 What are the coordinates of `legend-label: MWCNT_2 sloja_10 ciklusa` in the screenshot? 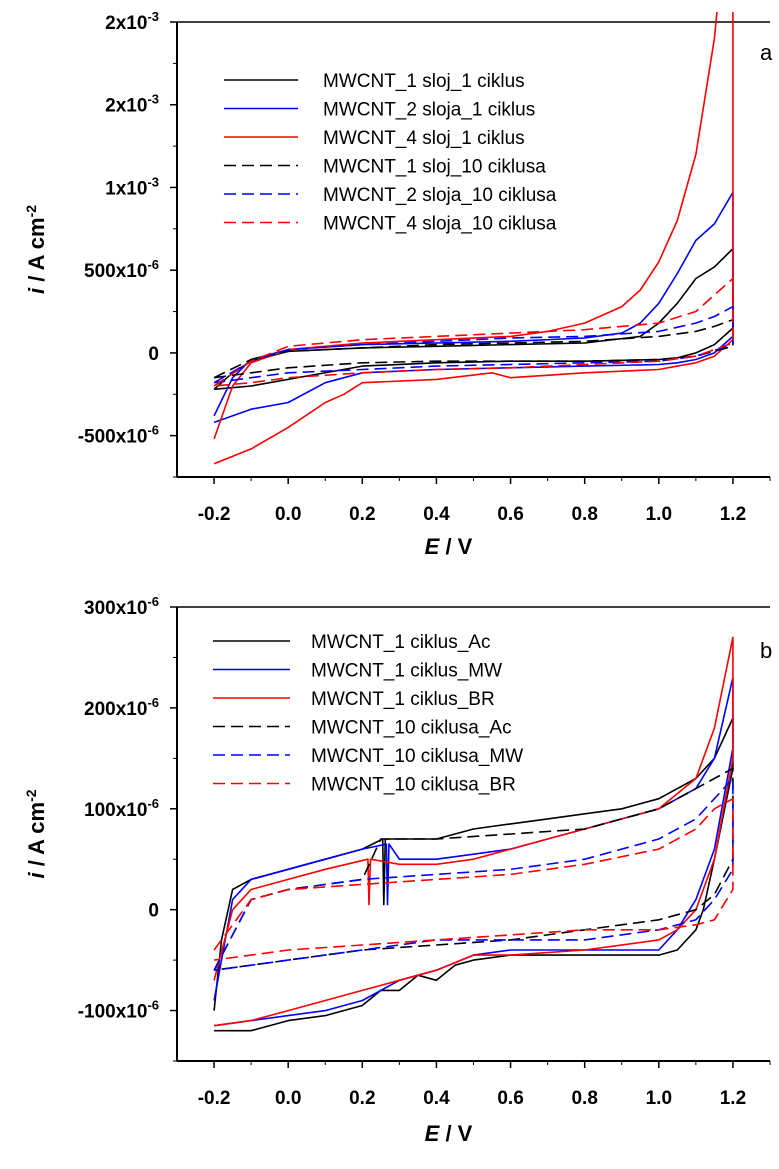 It's located at (440, 195).